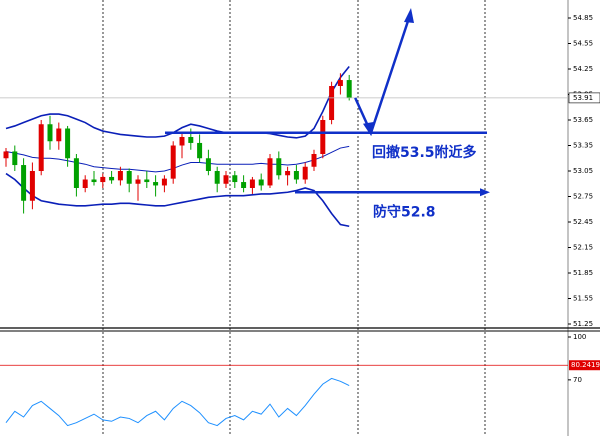 This screenshot has width=600, height=436. Describe the element at coordinates (583, 222) in the screenshot. I see `y-tick-label: 52.45` at that location.